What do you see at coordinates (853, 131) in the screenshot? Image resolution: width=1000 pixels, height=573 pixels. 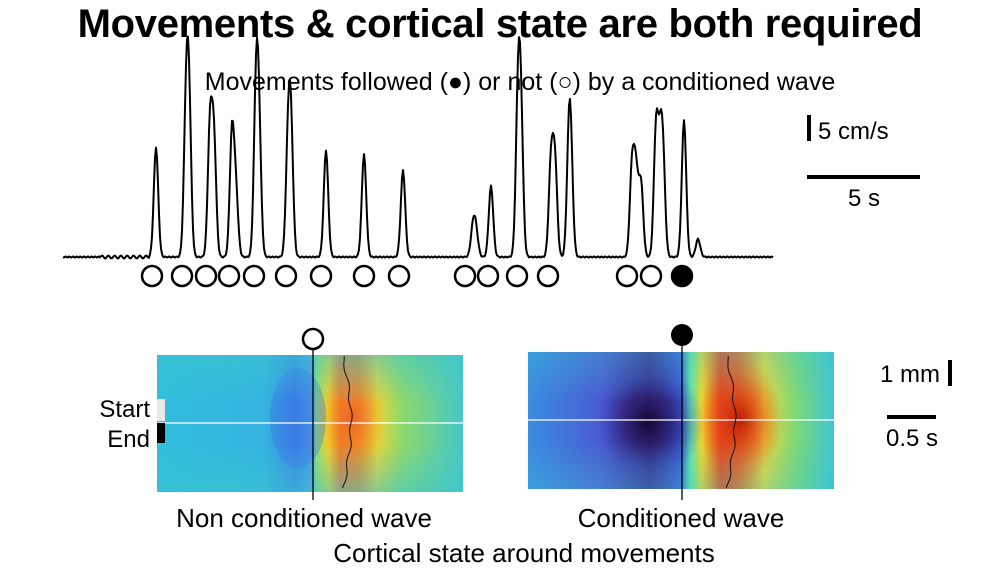 I see `speed-scale-label: 5 cm/s` at bounding box center [853, 131].